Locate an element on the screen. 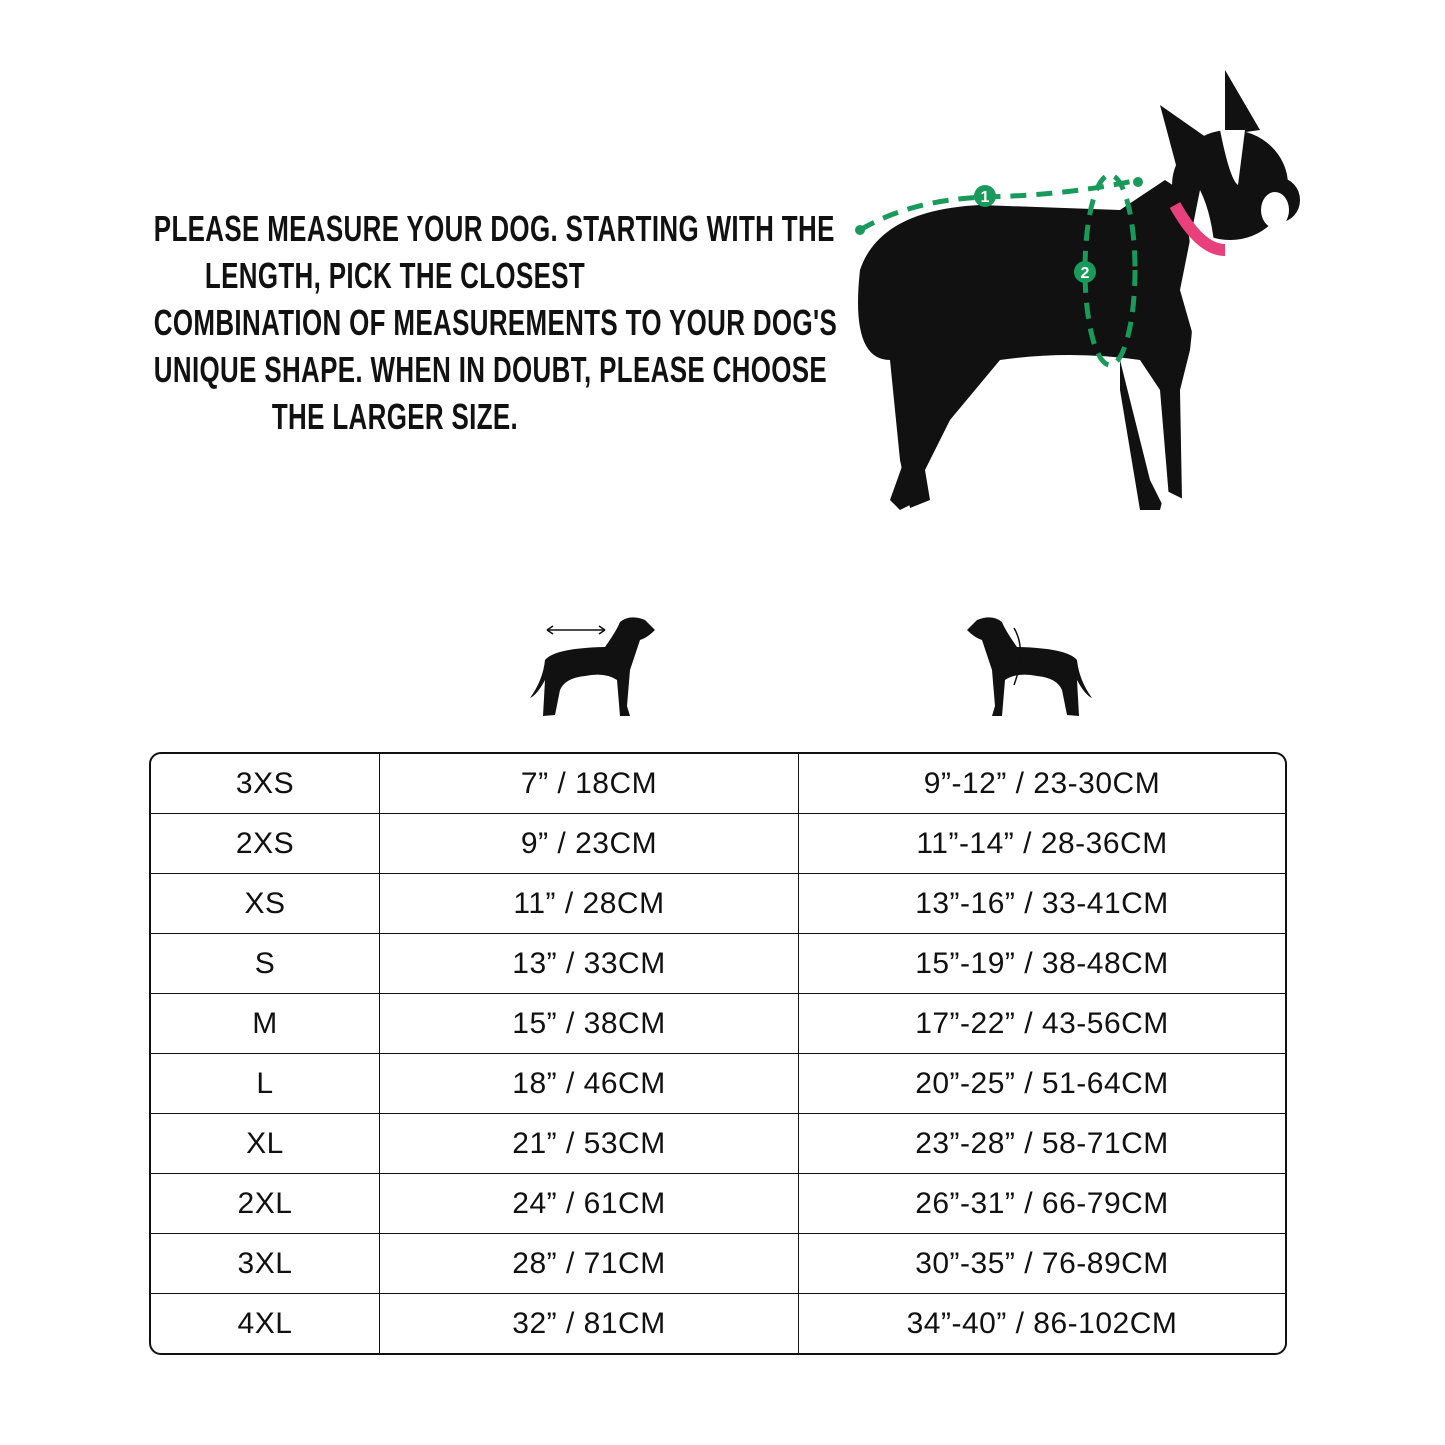  girth-measure-line is located at coordinates (1110, 270).